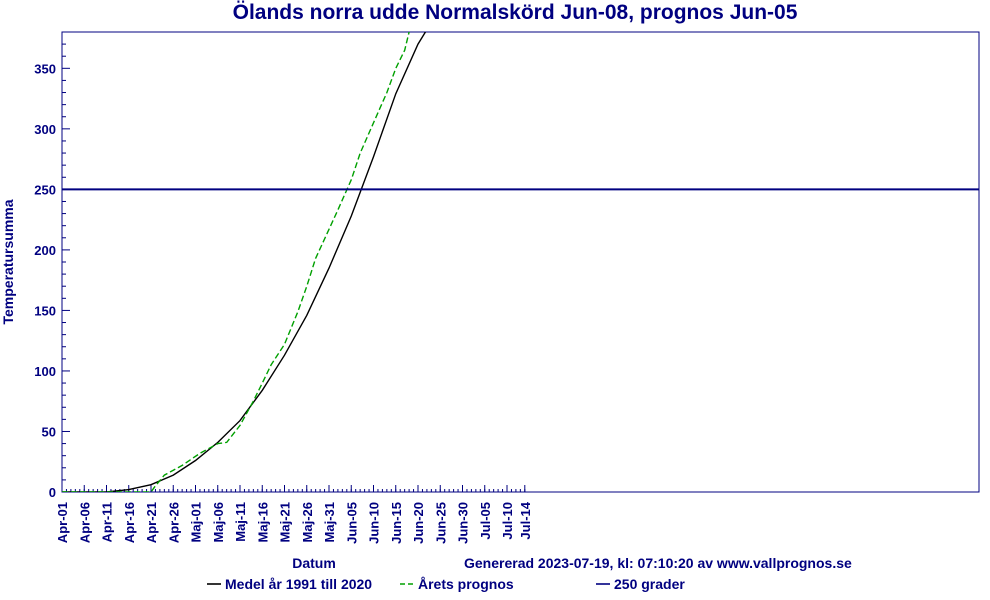 The height and width of the screenshot is (600, 990). Describe the element at coordinates (45, 310) in the screenshot. I see `y-tick-label: 150` at that location.